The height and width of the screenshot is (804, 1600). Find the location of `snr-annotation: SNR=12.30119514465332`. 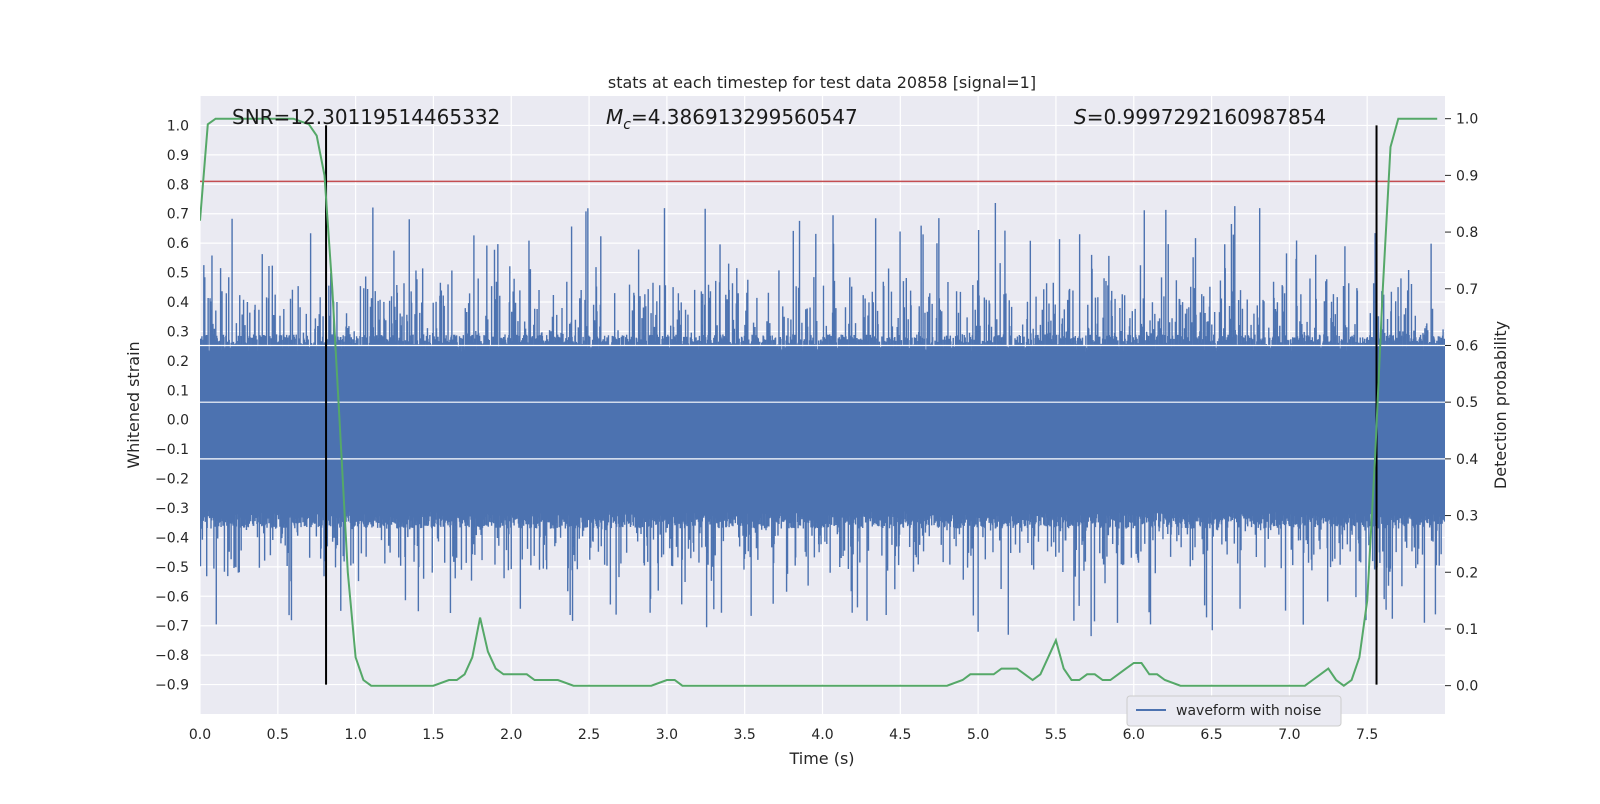

snr-annotation: SNR=12.30119514465332 is located at coordinates (366, 117).